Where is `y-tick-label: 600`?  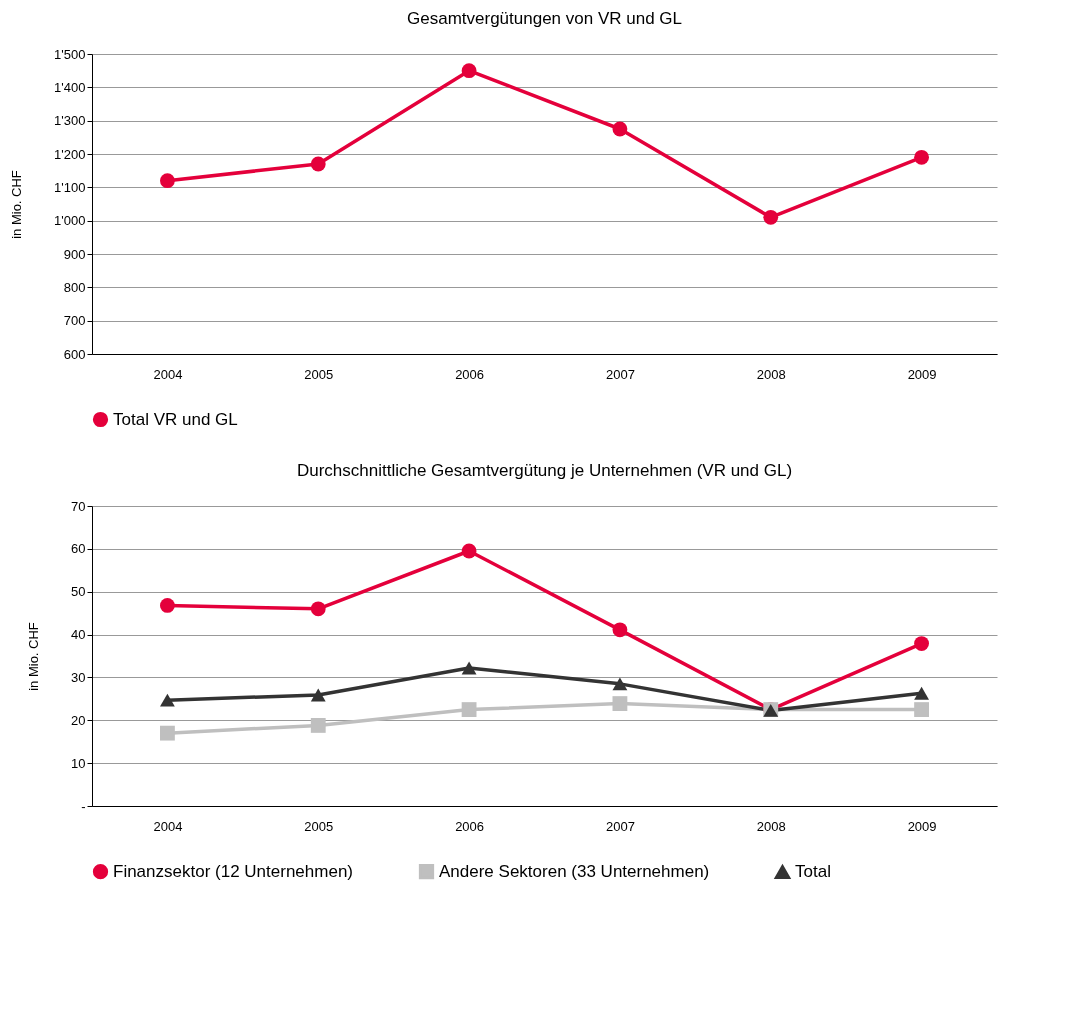
y-tick-label: 600 is located at coordinates (74, 354).